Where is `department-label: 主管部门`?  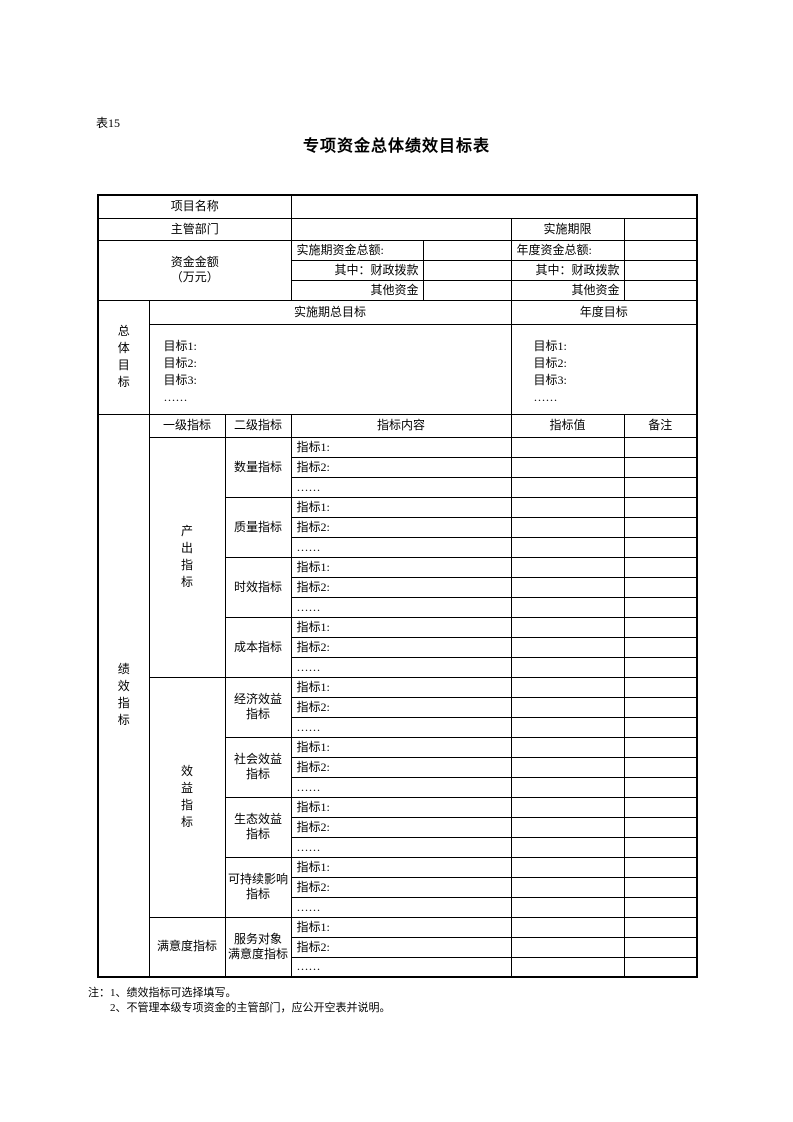 department-label: 主管部门 is located at coordinates (194, 229).